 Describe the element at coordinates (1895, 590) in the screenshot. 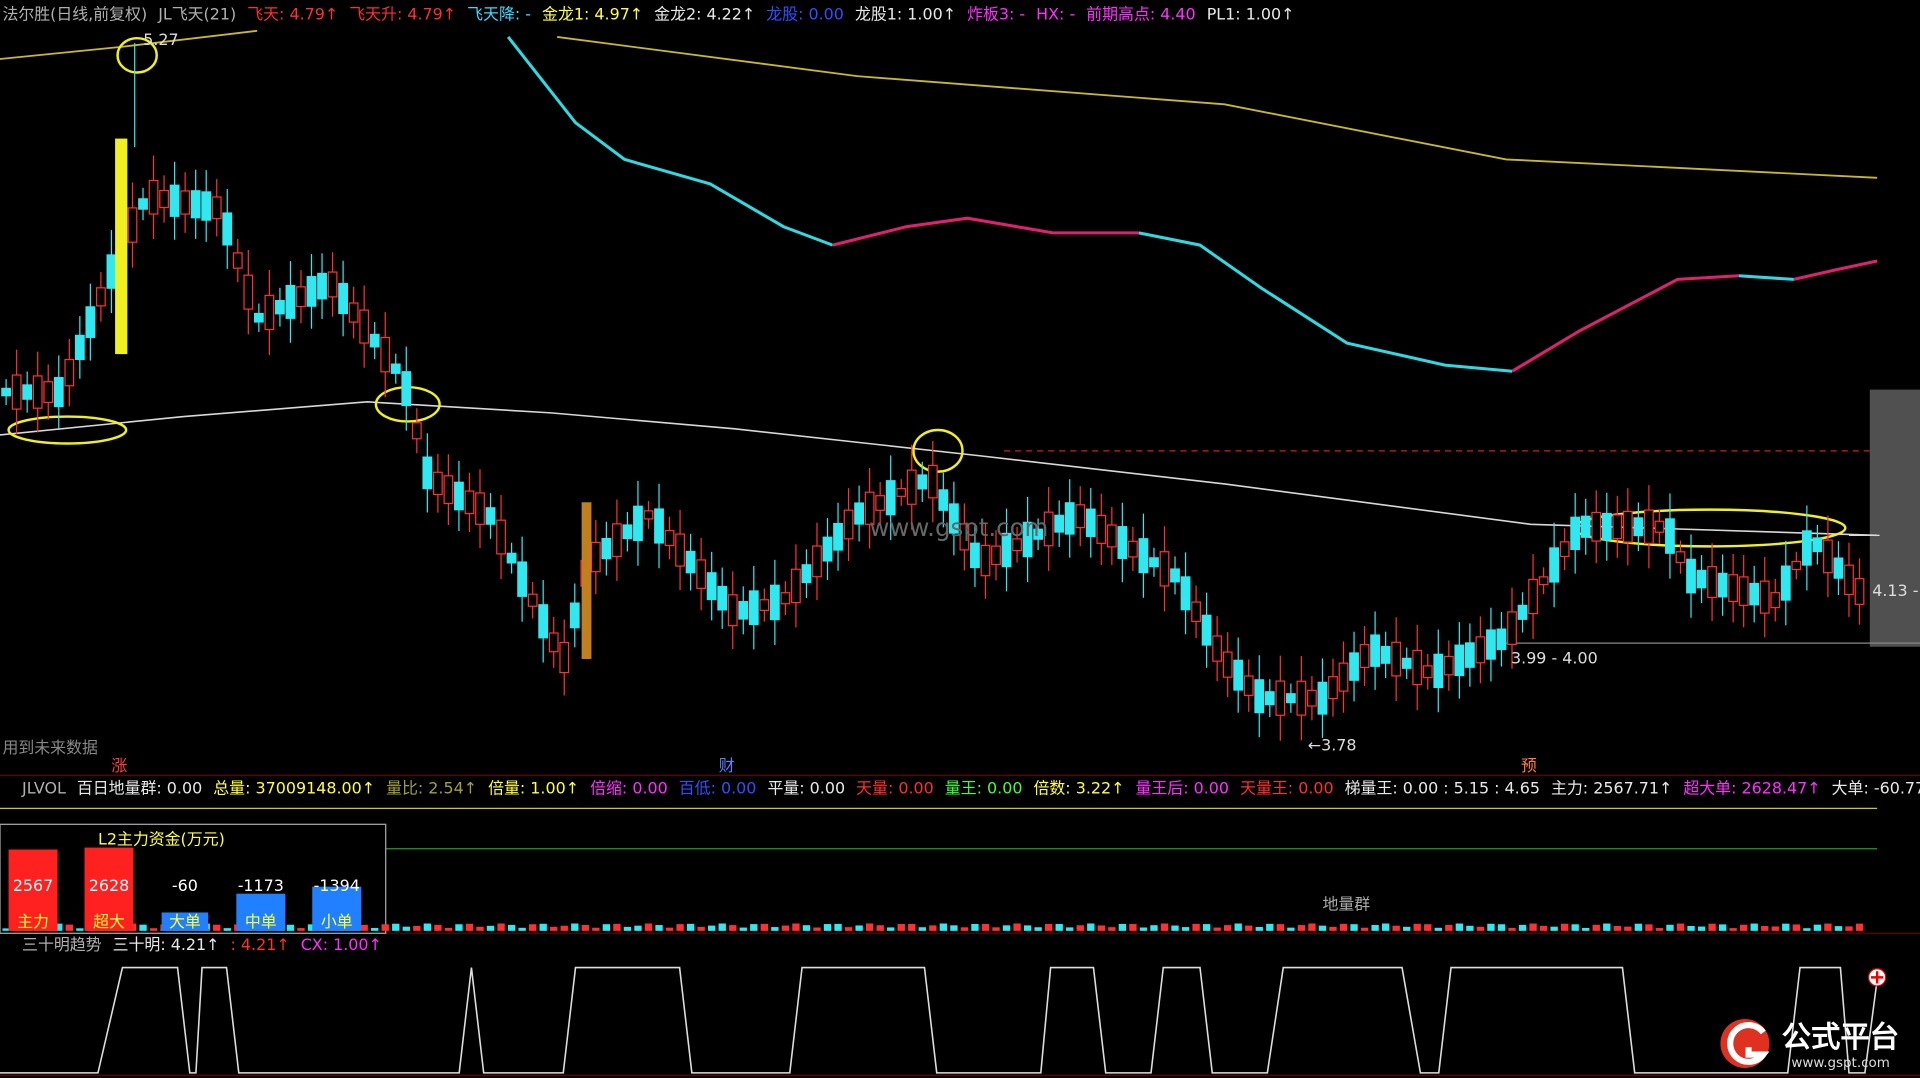

I see `last-label: 4.13 -` at that location.